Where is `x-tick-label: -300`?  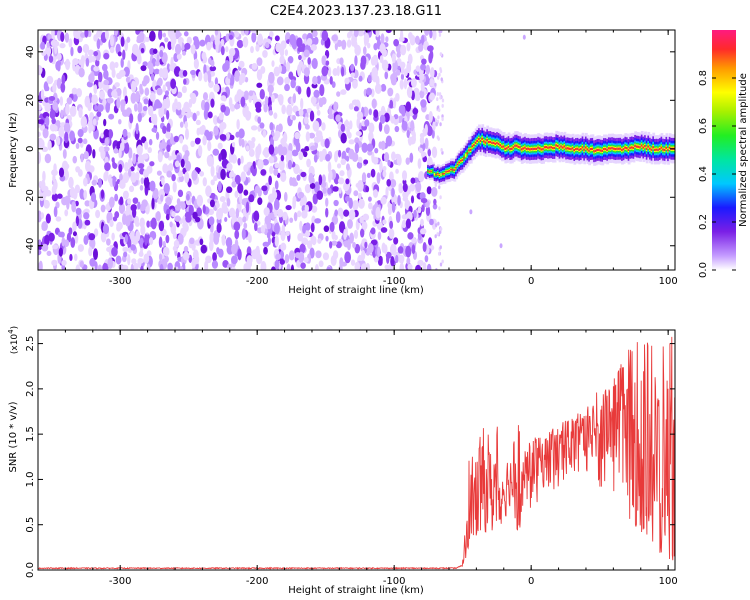
x-tick-label: -300 is located at coordinates (120, 281).